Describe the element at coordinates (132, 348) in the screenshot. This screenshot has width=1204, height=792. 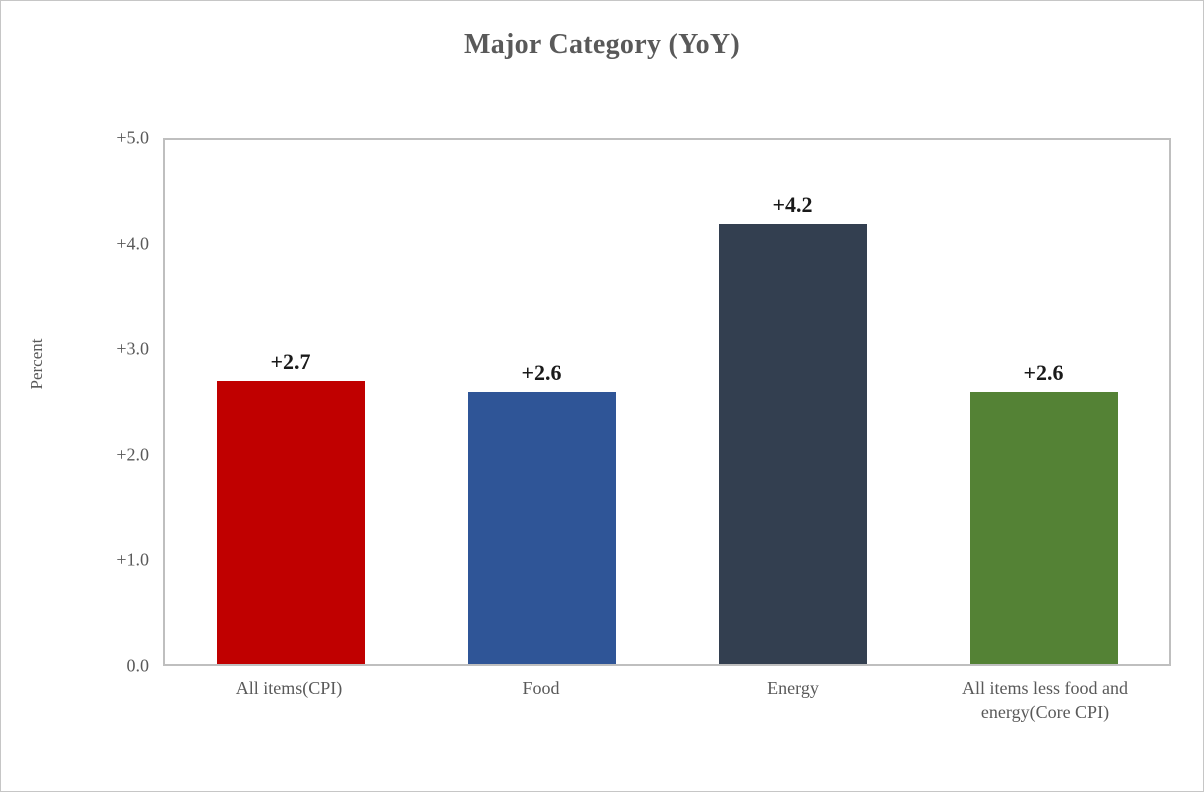
I see `y-tick-label: +3.0` at that location.